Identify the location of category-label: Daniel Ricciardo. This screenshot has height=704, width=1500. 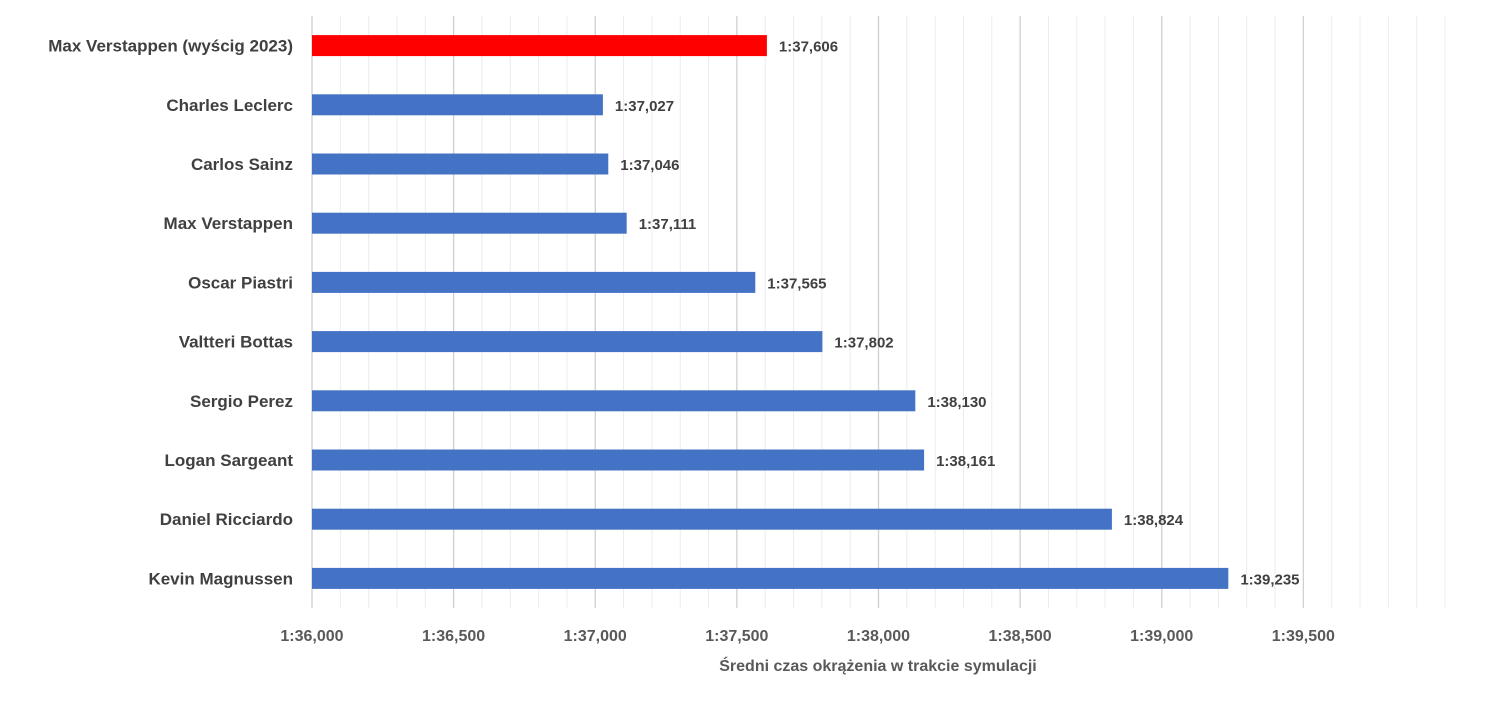
(226, 519).